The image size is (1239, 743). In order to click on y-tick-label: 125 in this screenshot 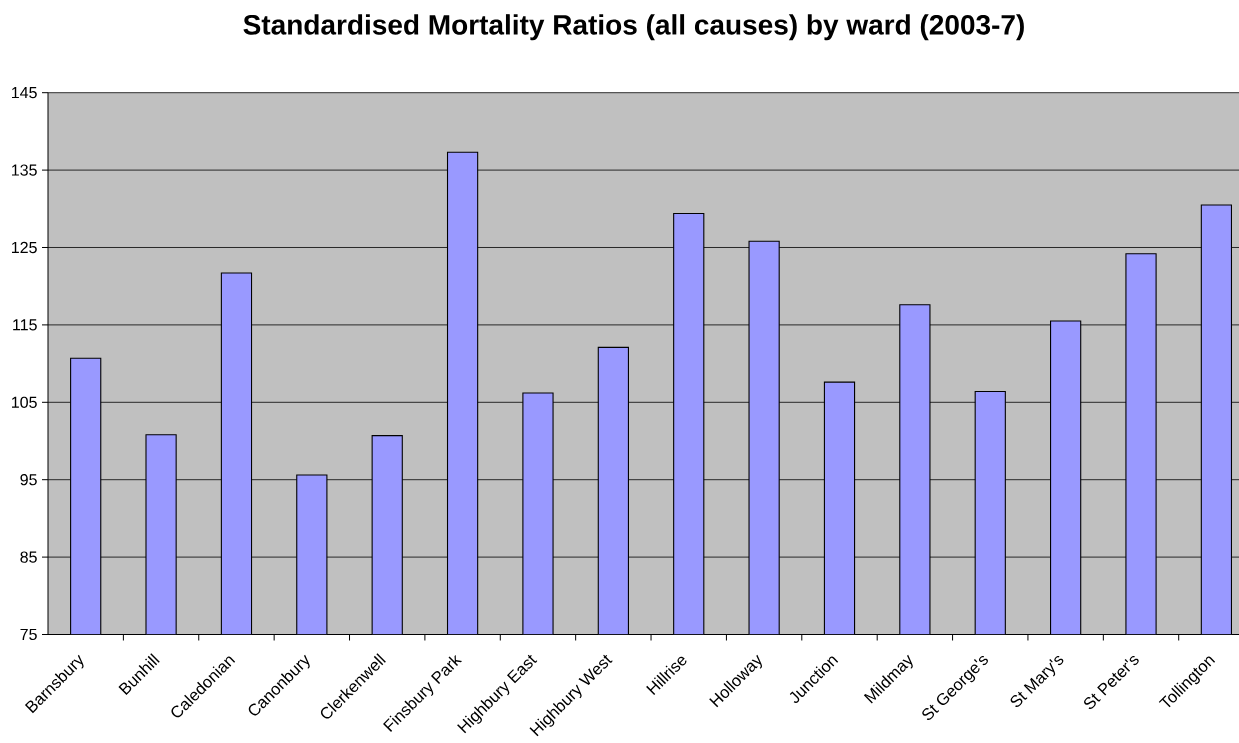, I will do `click(24, 247)`.